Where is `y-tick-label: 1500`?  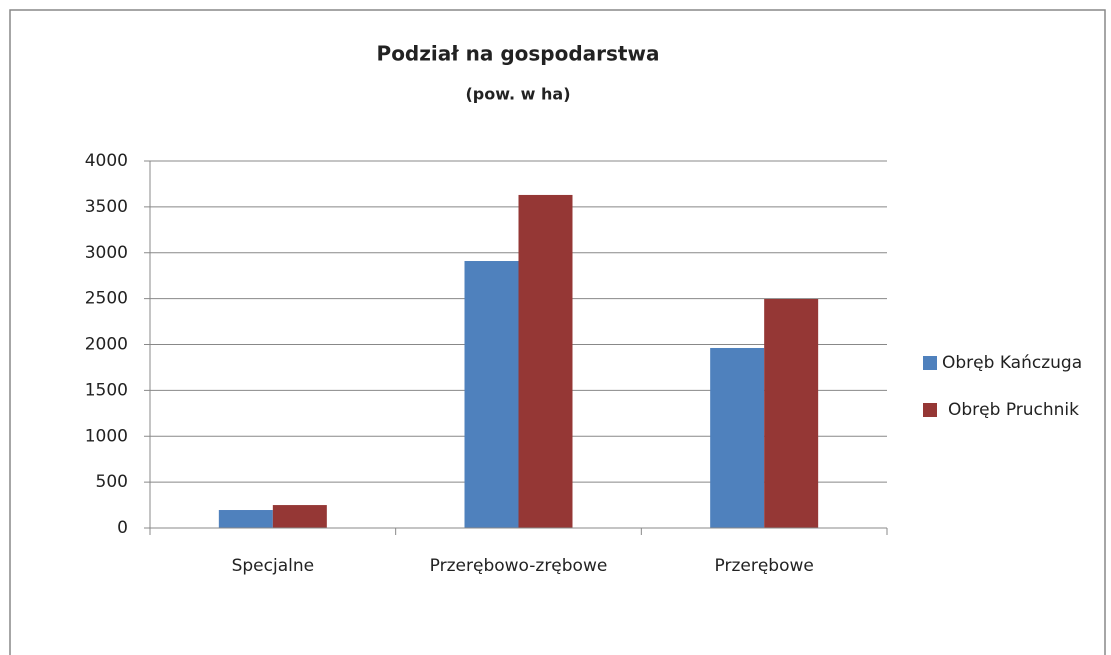 y-tick-label: 1500 is located at coordinates (106, 390).